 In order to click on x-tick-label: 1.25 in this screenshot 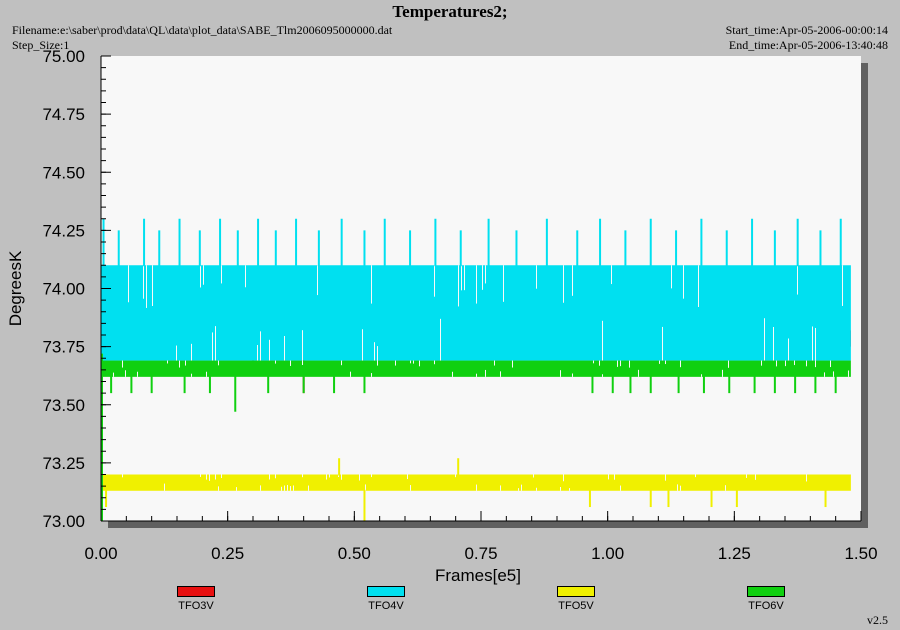, I will do `click(734, 553)`.